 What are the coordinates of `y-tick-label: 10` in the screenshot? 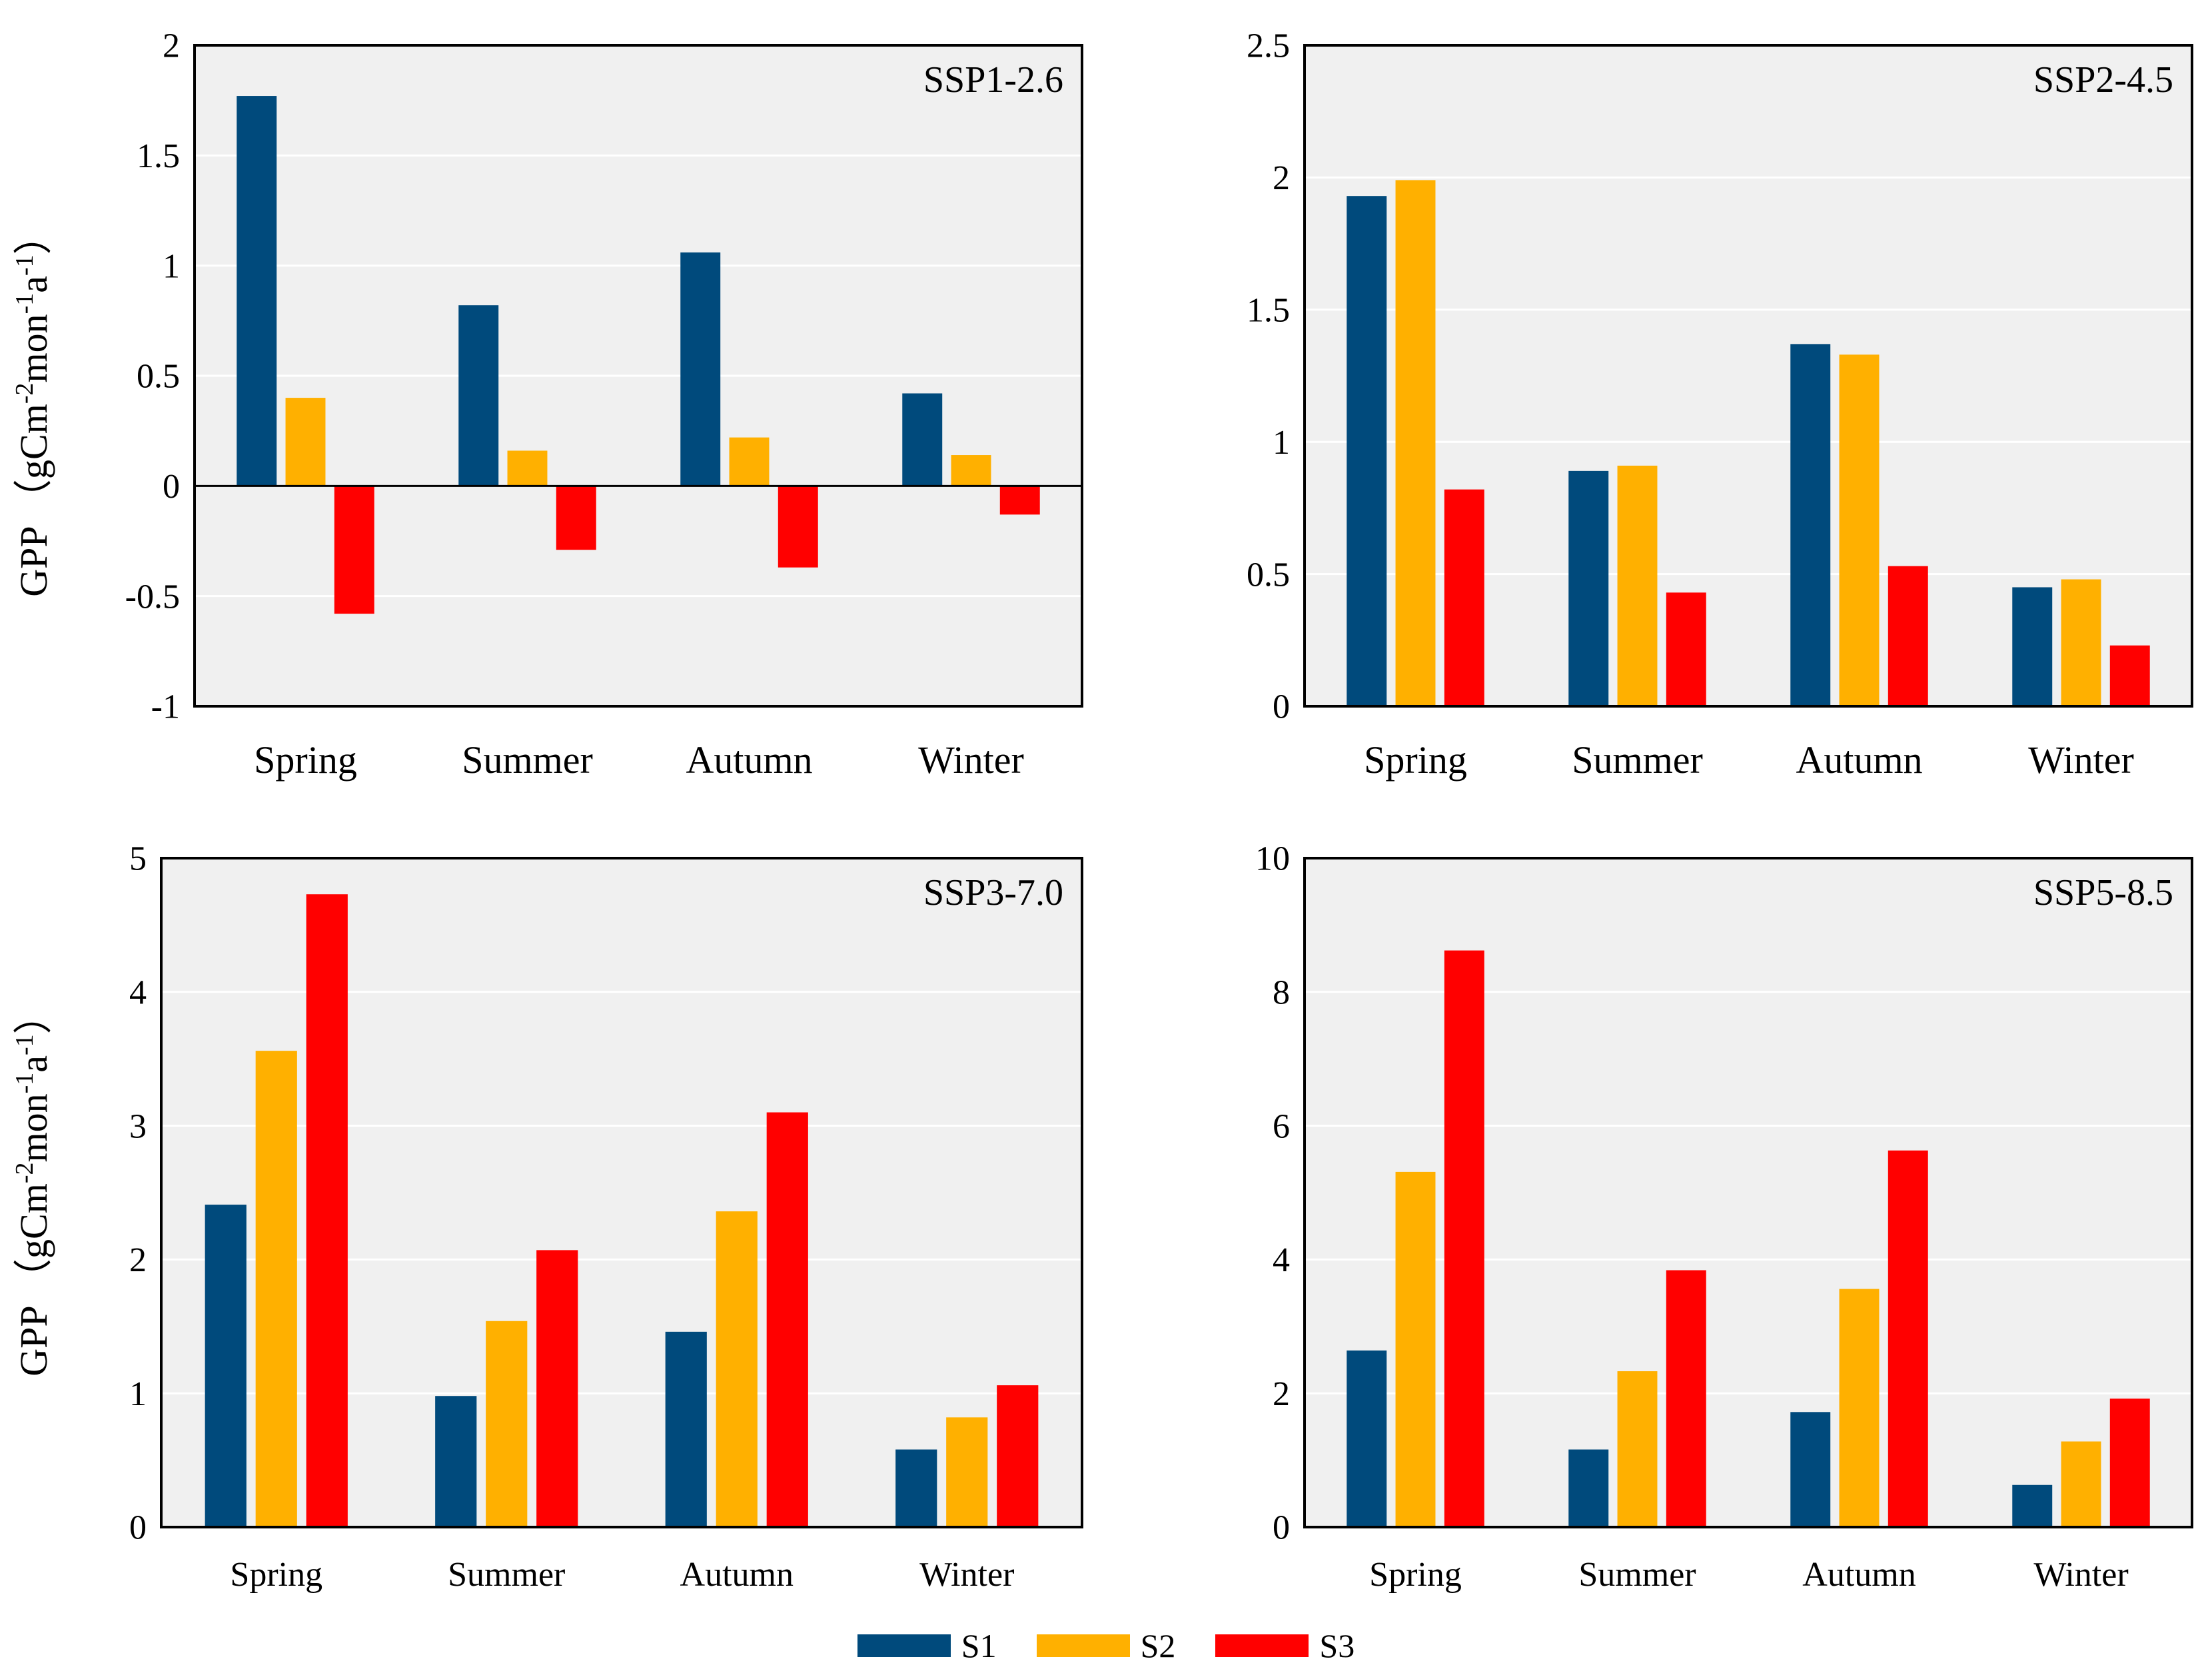 It's located at (1272, 859).